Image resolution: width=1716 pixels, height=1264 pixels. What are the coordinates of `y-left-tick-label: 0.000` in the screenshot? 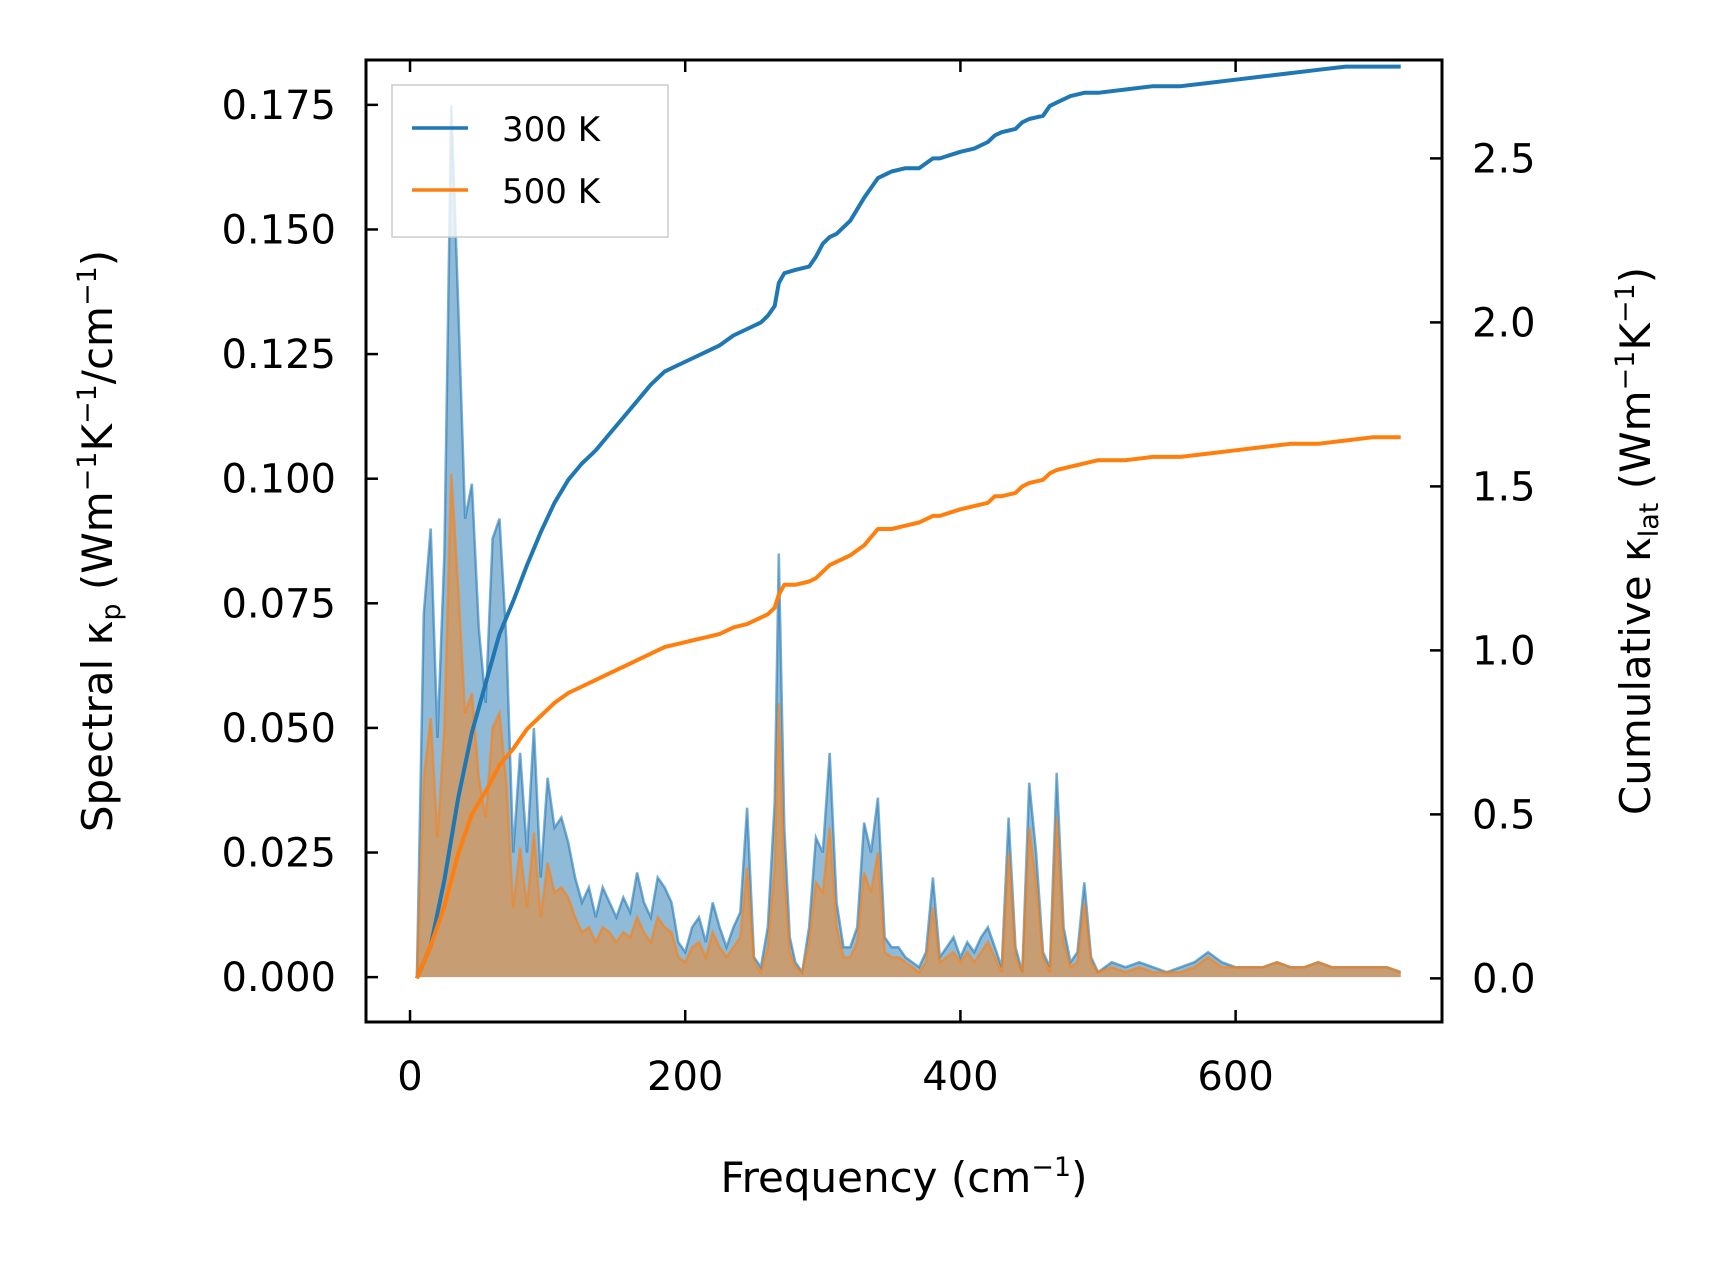 It's located at (278, 978).